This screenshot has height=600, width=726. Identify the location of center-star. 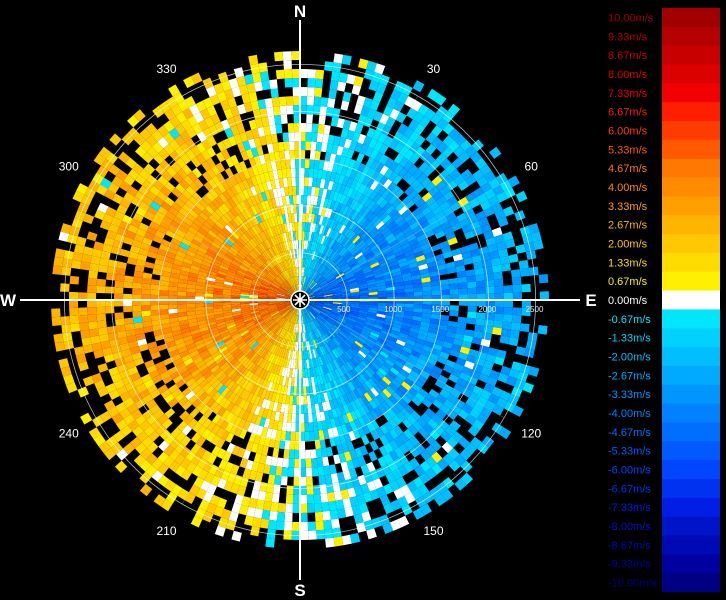
(300, 300).